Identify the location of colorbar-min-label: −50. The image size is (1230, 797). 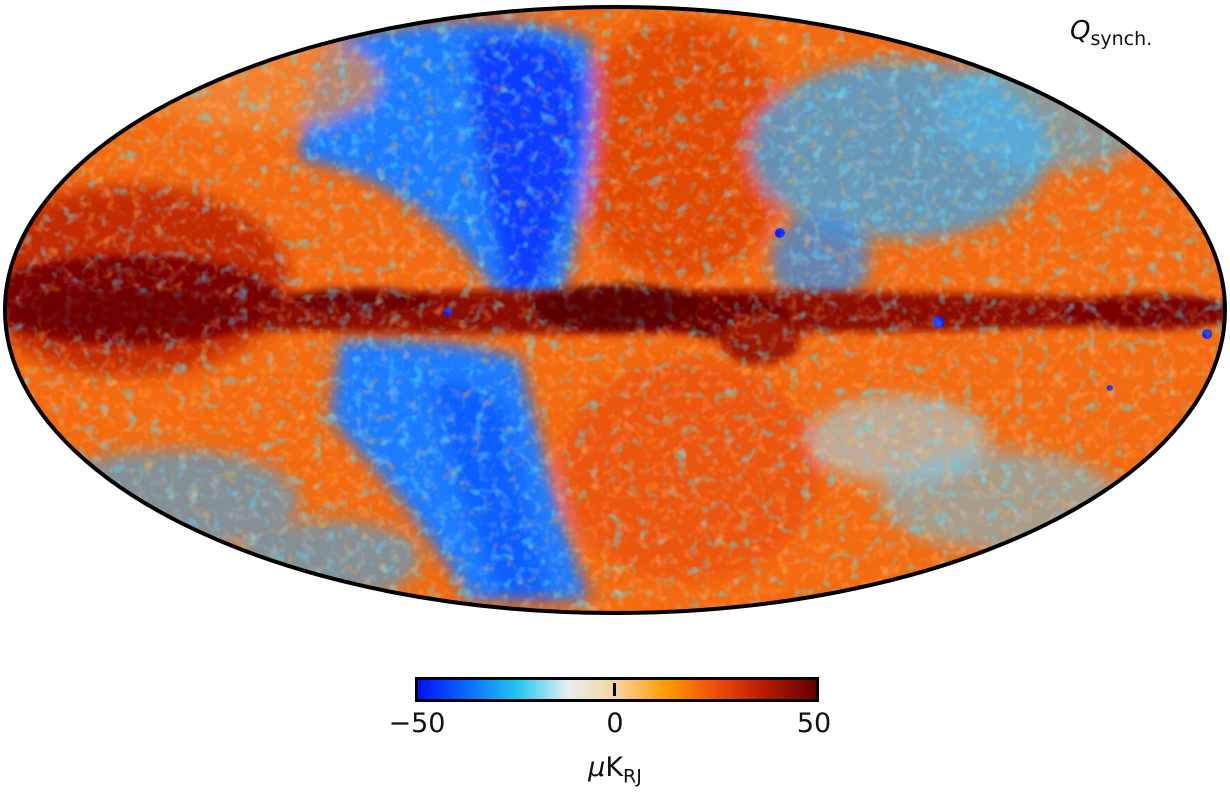
(417, 723).